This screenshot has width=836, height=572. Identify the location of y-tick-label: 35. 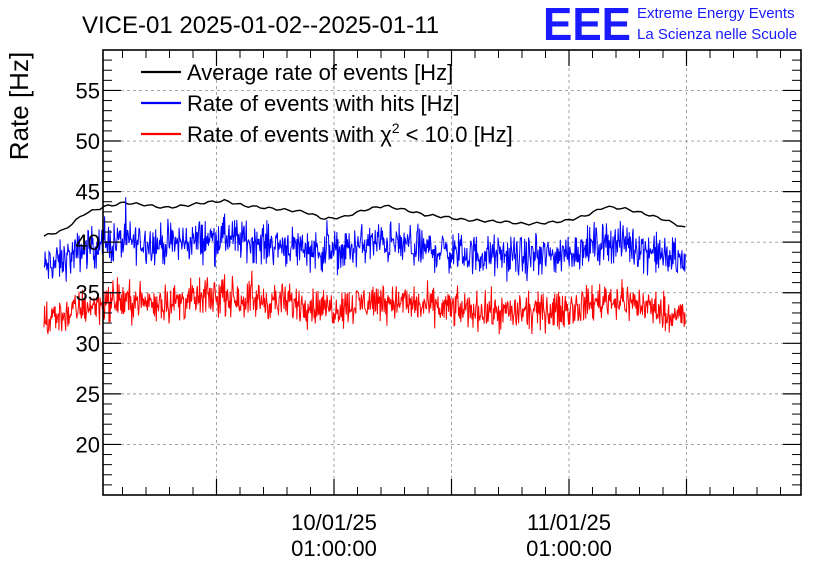
(88, 293).